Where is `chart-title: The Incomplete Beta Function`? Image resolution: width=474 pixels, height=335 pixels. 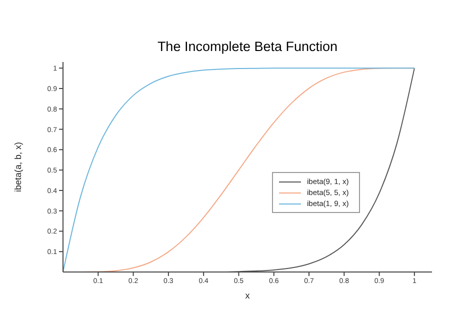 chart-title: The Incomplete Beta Function is located at coordinates (247, 46).